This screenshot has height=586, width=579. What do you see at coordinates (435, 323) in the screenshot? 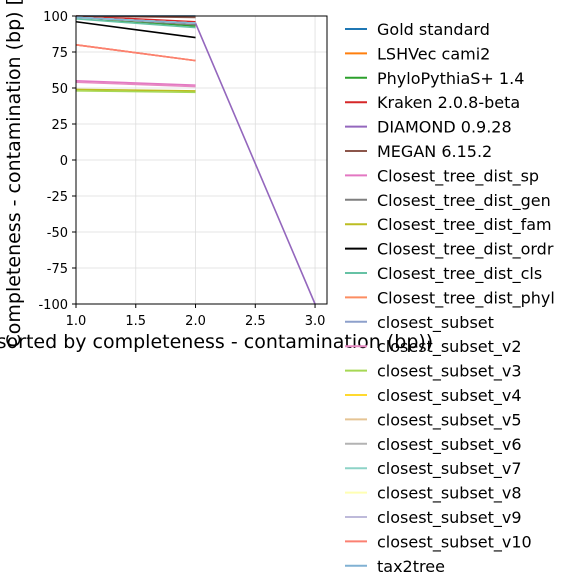
I see `legend-label: closest_subset` at bounding box center [435, 323].